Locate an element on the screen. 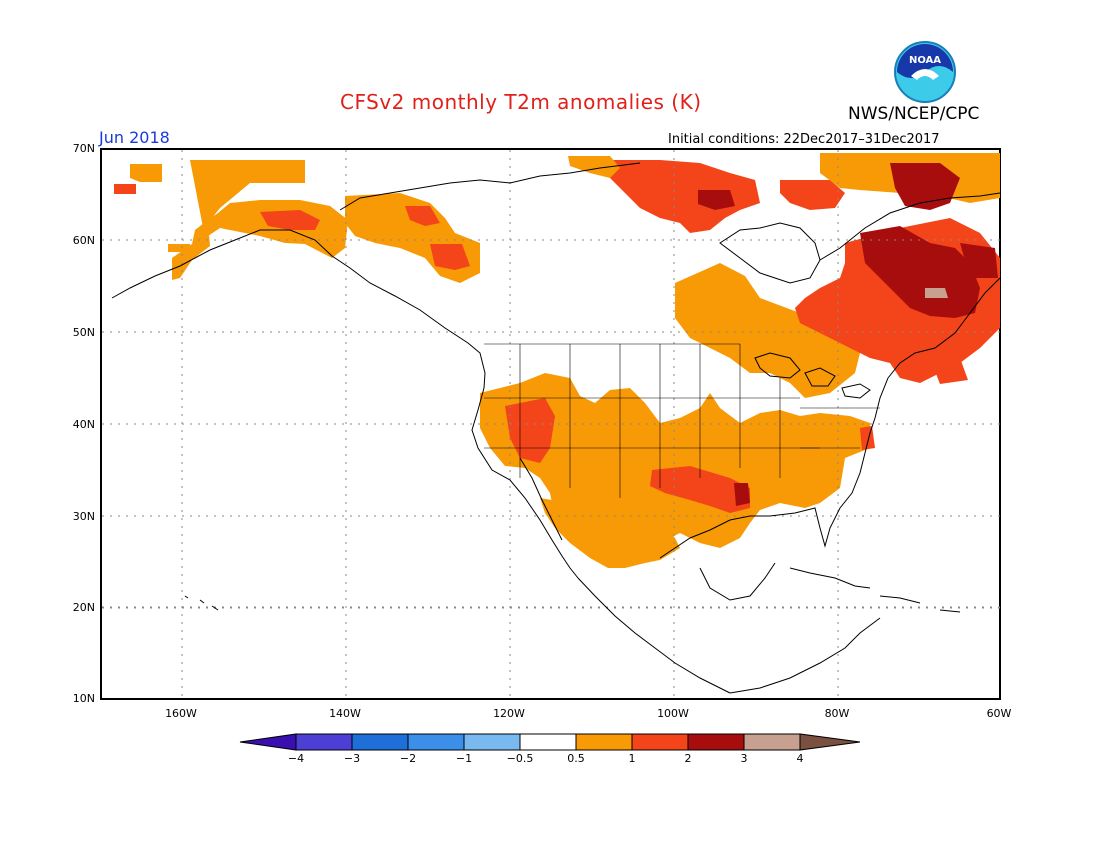 This screenshot has height=850, width=1100. colorbar-label: −4 is located at coordinates (296, 758).